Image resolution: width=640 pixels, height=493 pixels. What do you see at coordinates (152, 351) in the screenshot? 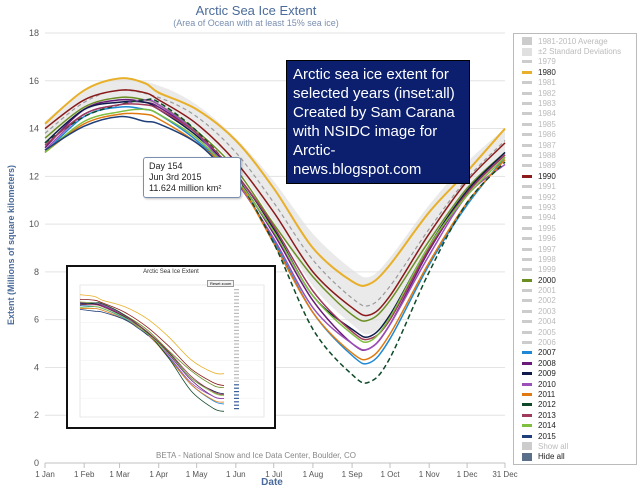
I see `inset-line-2014` at bounding box center [152, 351].